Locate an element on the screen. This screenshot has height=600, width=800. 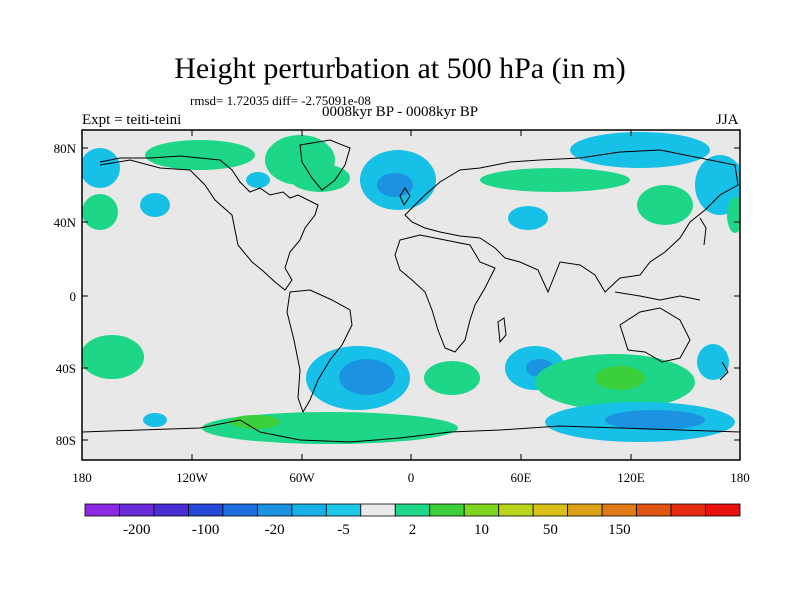
coast-greenland is located at coordinates (325, 165).